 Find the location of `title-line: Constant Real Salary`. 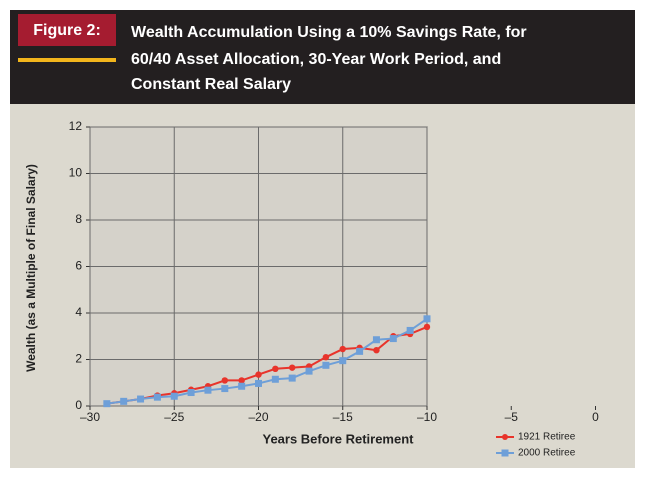

title-line: Constant Real Salary is located at coordinates (211, 84).